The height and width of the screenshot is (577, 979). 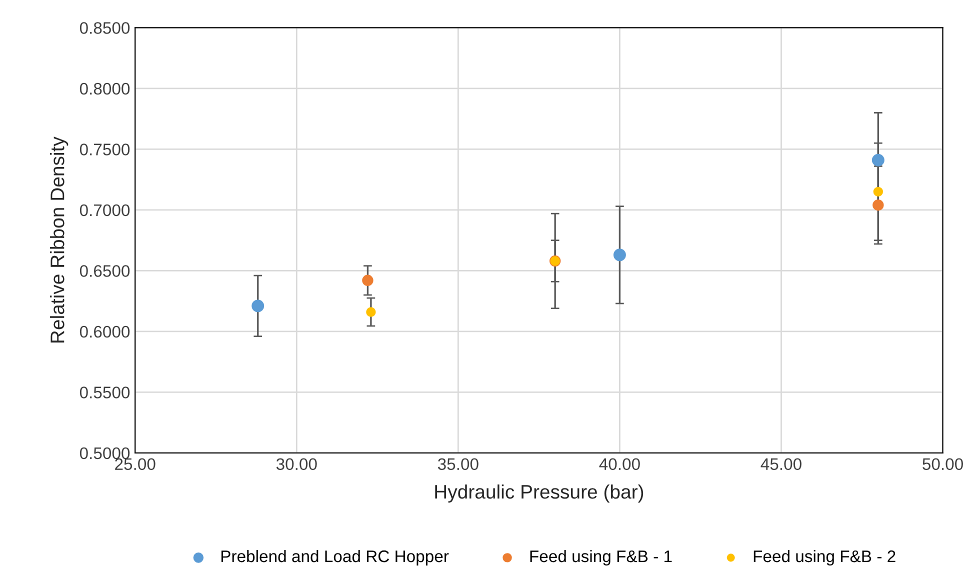 I want to click on legend-label: Preblend and Load RC Hopper, so click(x=335, y=558).